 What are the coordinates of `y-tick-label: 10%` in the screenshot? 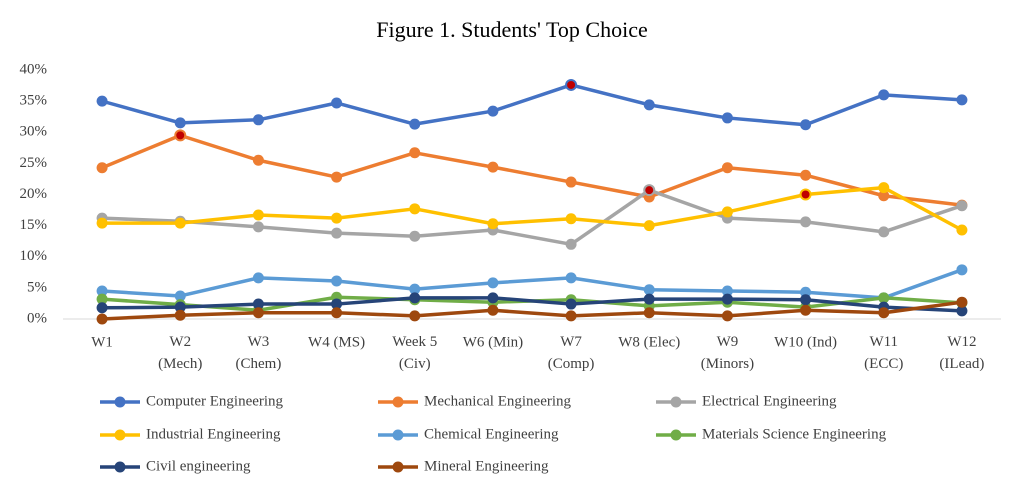 It's located at (34, 256).